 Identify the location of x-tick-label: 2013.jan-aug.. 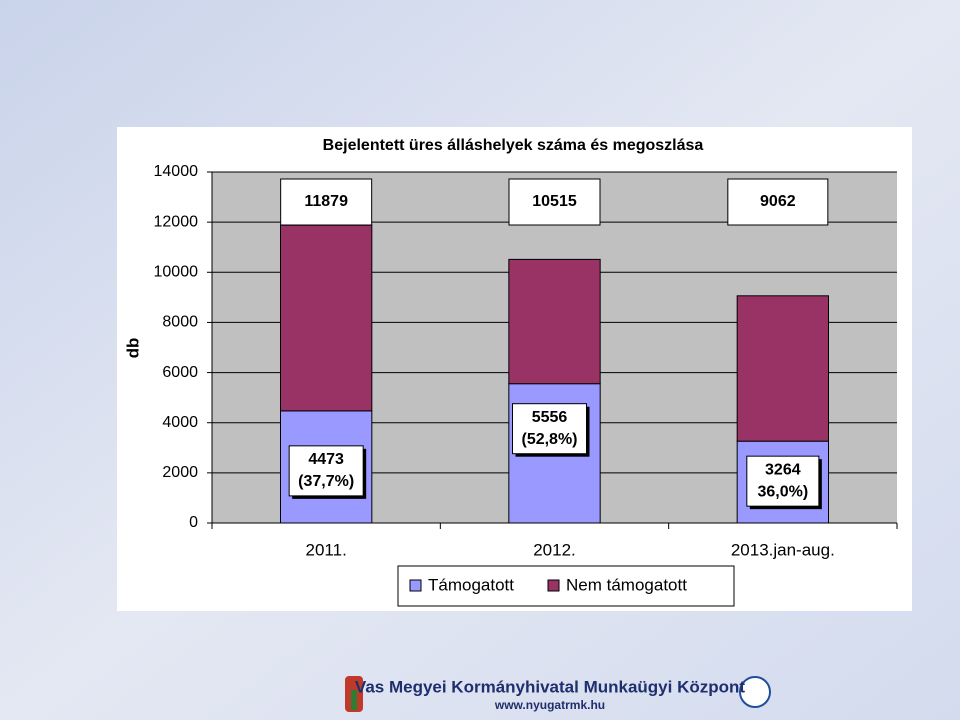
(783, 549).